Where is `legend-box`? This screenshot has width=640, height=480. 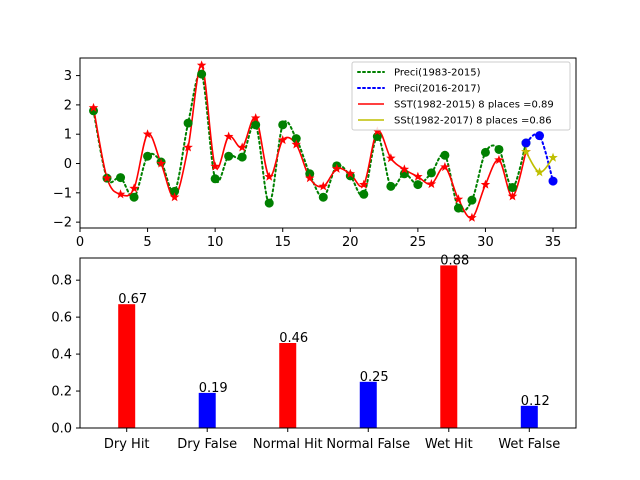
legend-box is located at coordinates (461, 96).